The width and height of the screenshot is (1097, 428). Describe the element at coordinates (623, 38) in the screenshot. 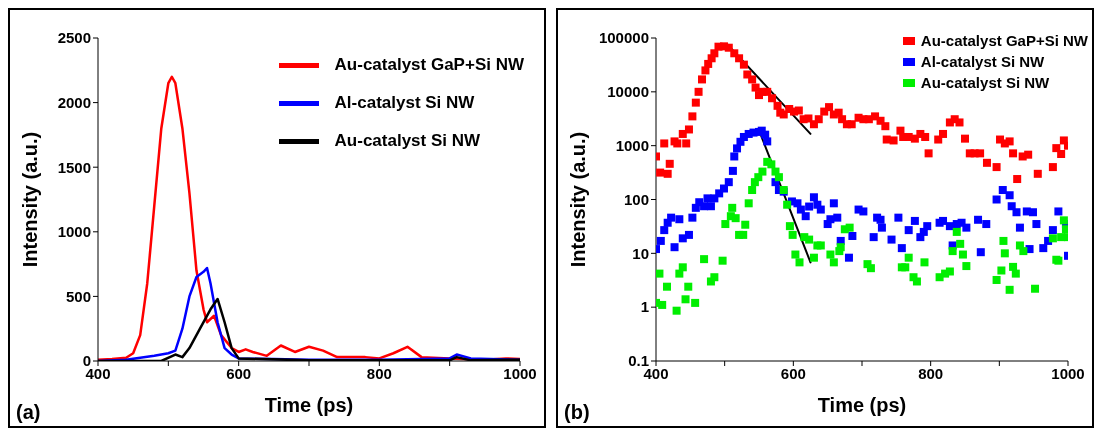

I see `y-tick-label: 100000` at that location.